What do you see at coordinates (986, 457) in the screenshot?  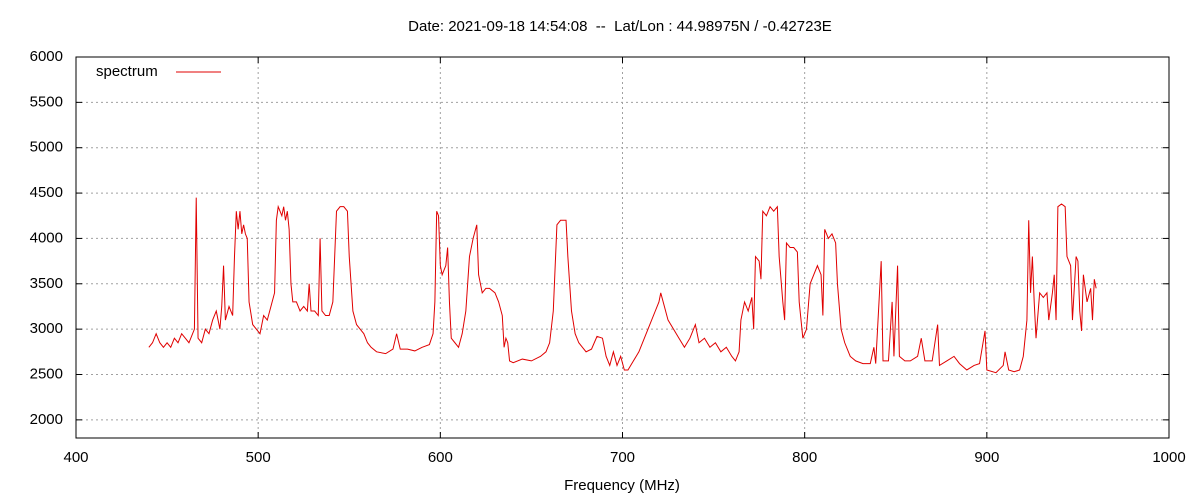 I see `x-tick-label: 900` at bounding box center [986, 457].